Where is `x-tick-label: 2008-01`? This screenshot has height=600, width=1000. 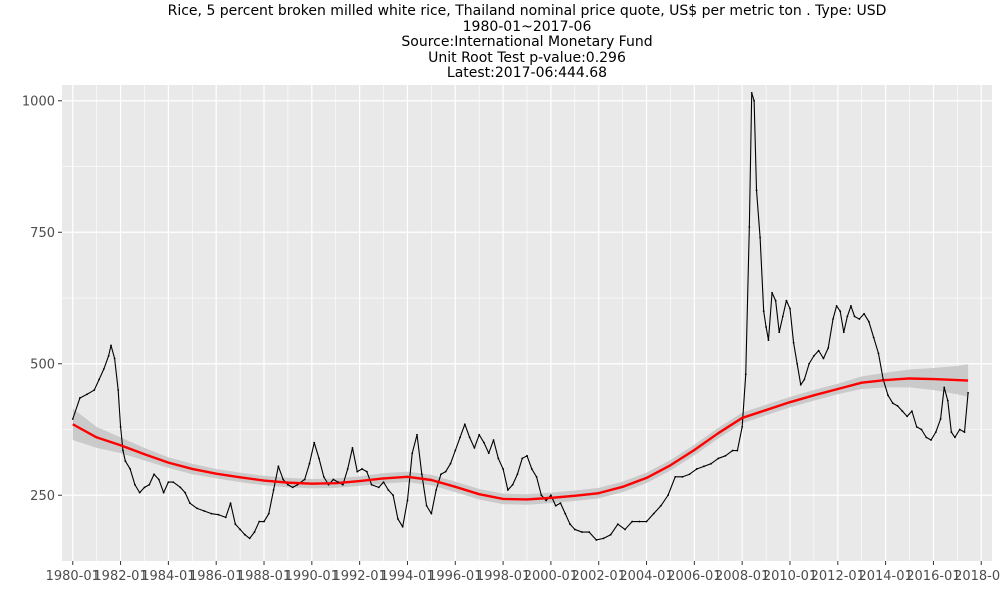
x-tick-label: 2008-01 is located at coordinates (742, 576).